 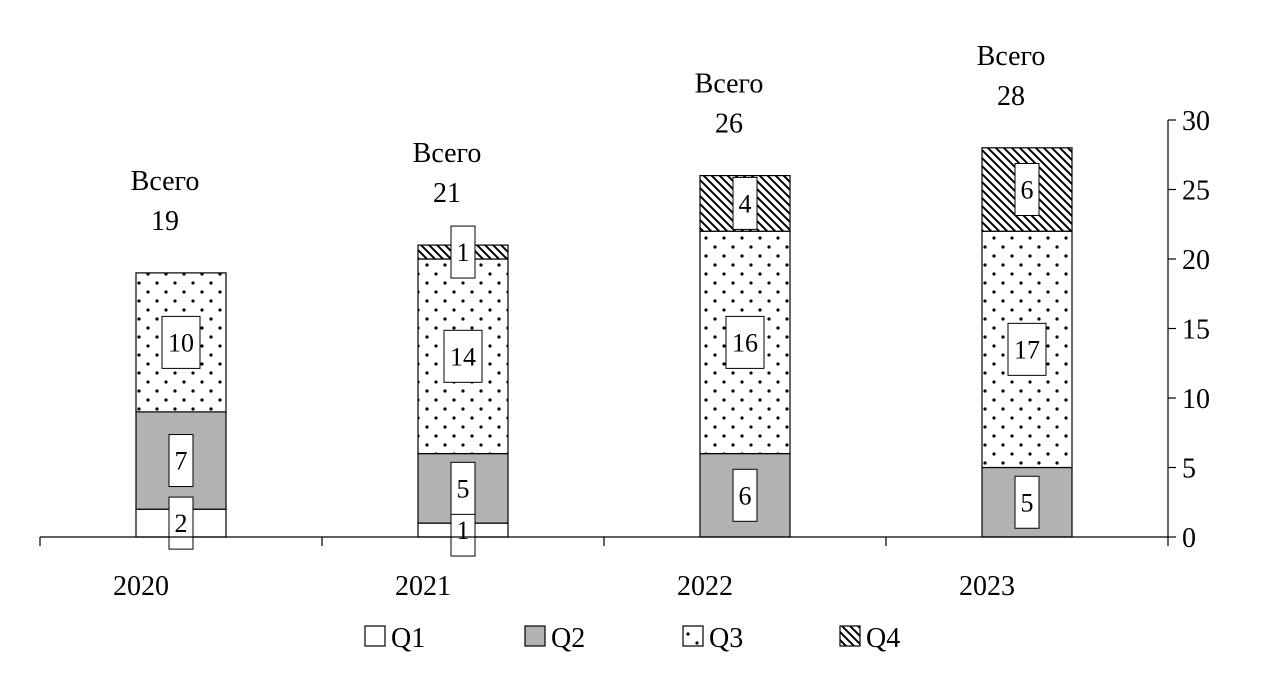 I want to click on x-tick-label-2020: 2020, so click(x=141, y=586).